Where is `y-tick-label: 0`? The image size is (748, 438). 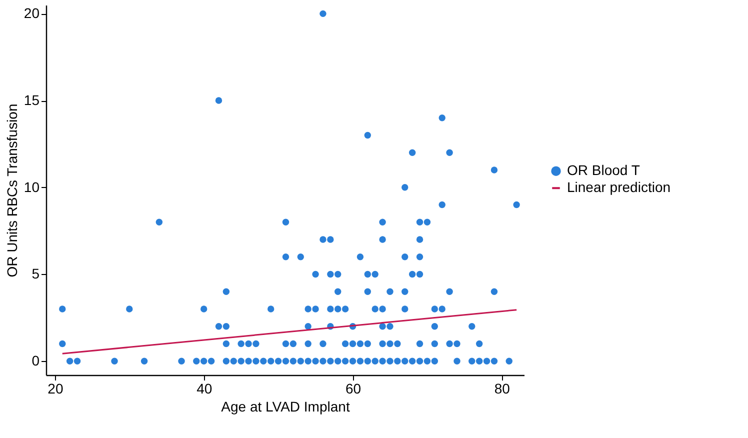 y-tick-label: 0 is located at coordinates (36, 360).